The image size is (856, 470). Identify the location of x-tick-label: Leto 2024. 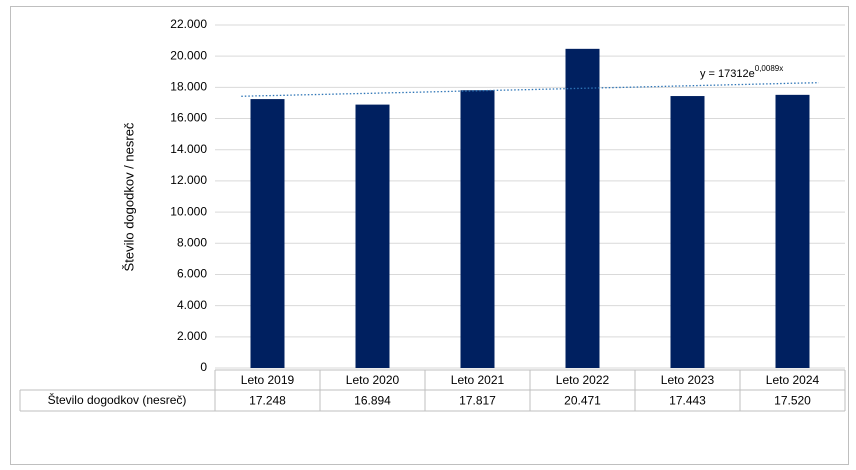
(793, 380).